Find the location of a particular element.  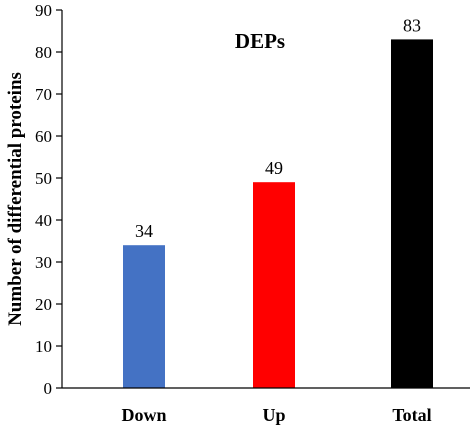

x-tick-label-up: Up is located at coordinates (273, 415).